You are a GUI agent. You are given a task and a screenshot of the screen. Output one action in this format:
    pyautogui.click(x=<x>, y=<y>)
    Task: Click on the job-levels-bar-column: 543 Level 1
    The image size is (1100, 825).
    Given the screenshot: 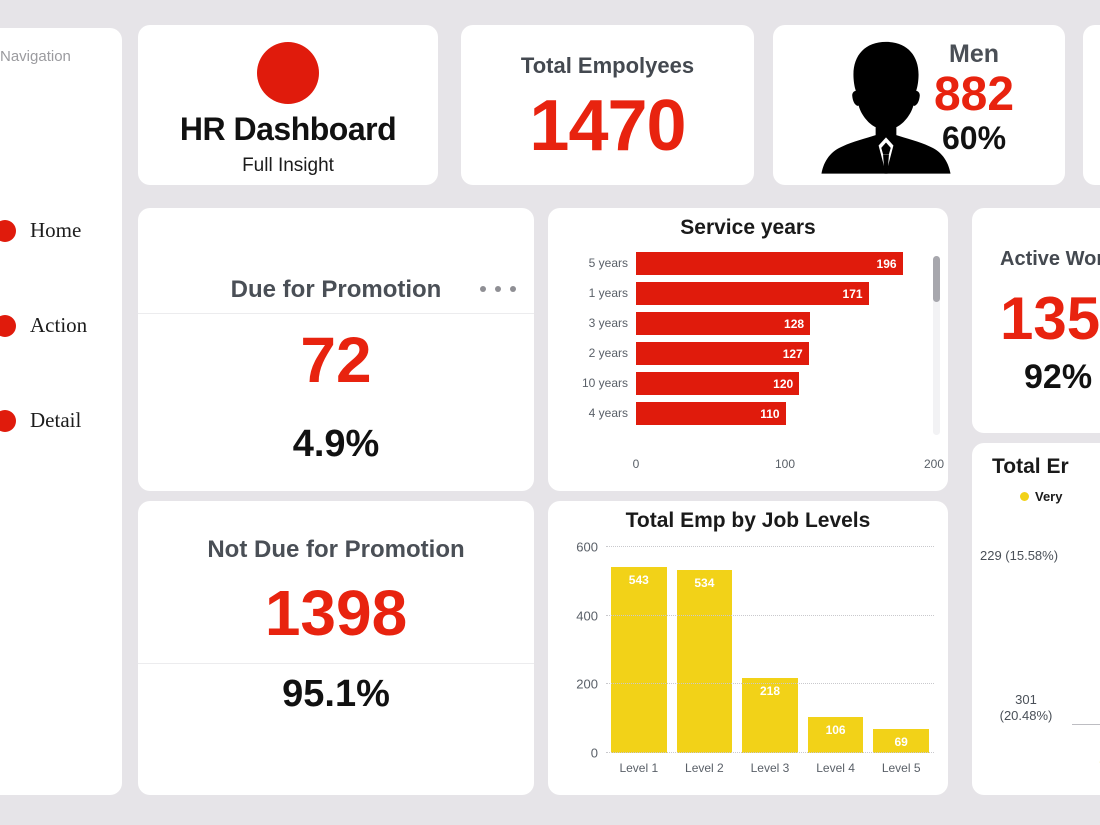 What is the action you would take?
    pyautogui.click(x=638, y=661)
    